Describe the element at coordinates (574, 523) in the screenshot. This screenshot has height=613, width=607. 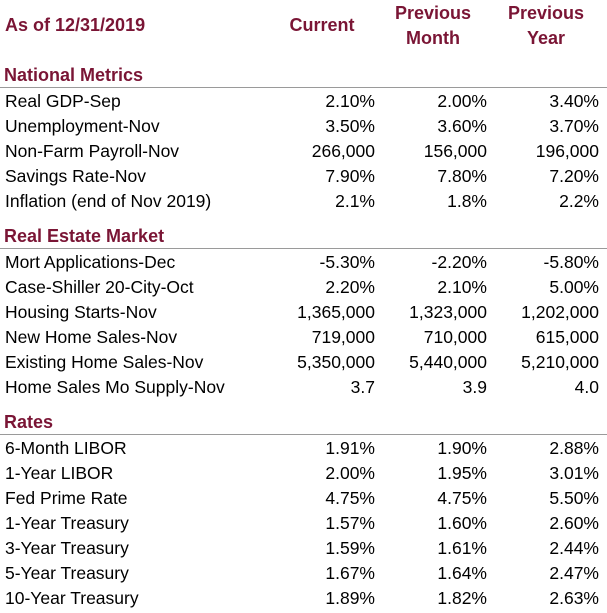
I see `previous-year-value: 2.60%` at that location.